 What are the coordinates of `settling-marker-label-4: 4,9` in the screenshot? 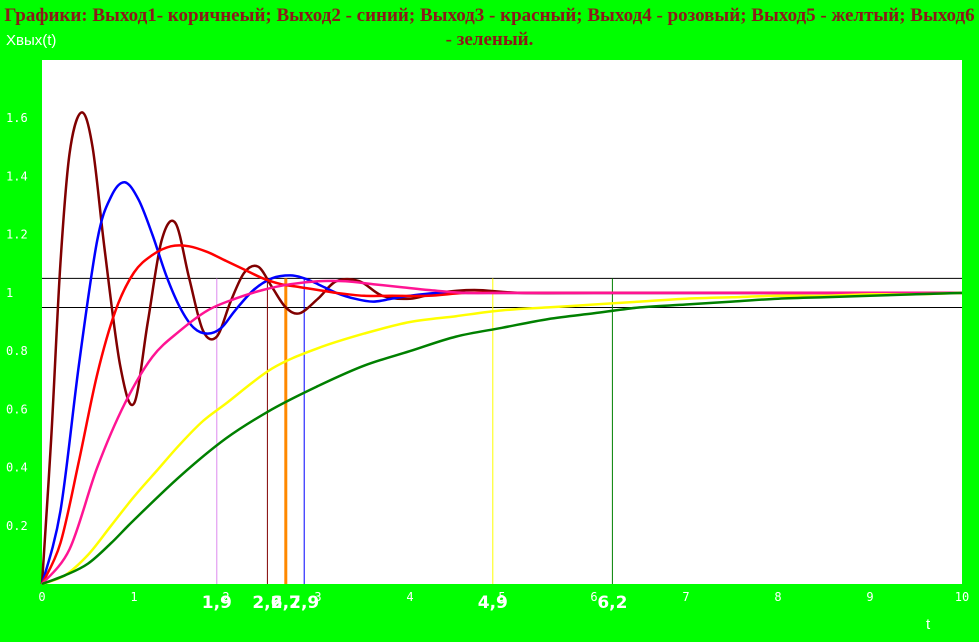 It's located at (493, 603).